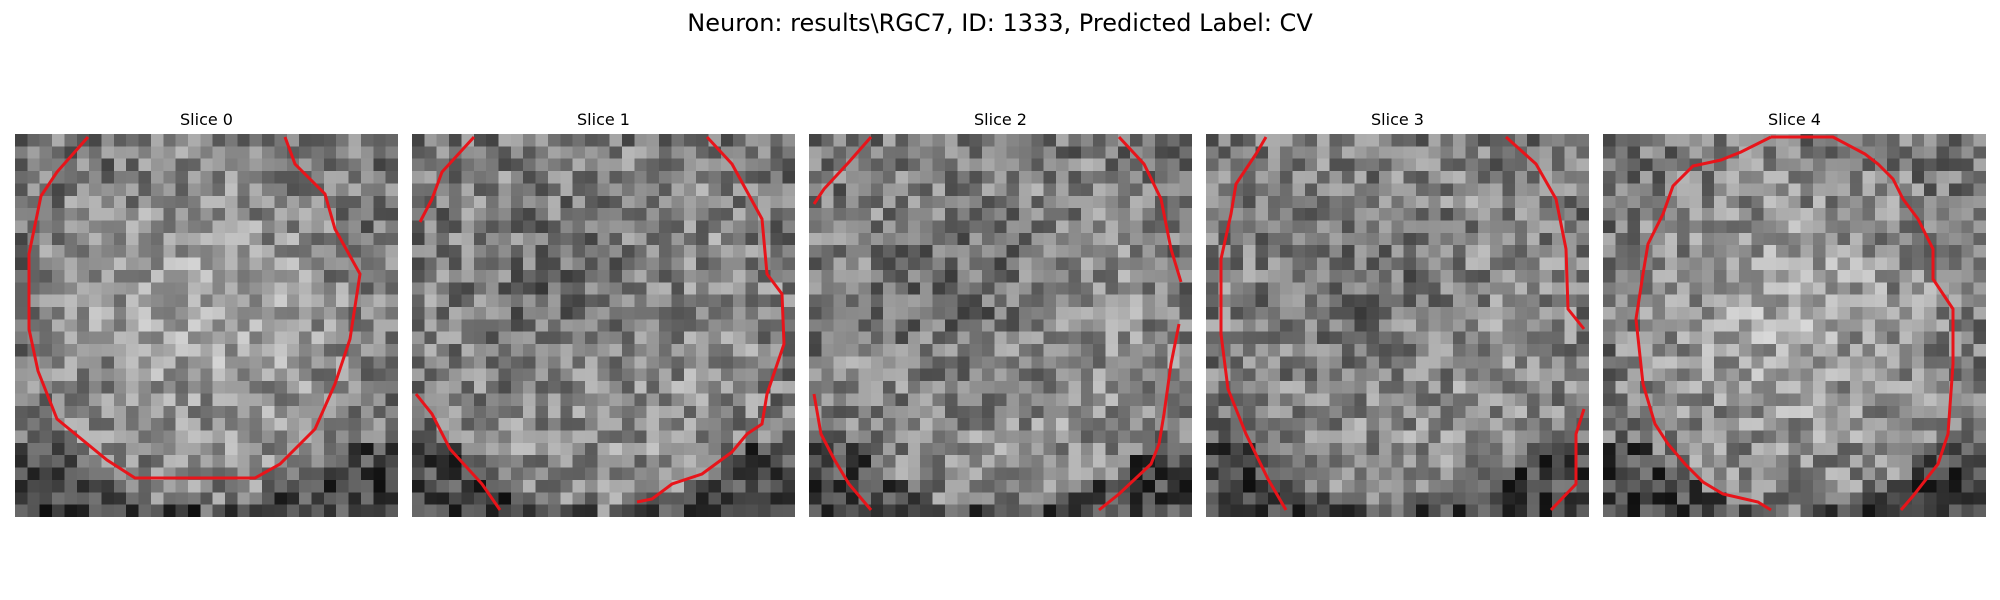 Image resolution: width=2000 pixels, height=600 pixels. Describe the element at coordinates (1397, 119) in the screenshot. I see `slice-title: Slice 3` at that location.